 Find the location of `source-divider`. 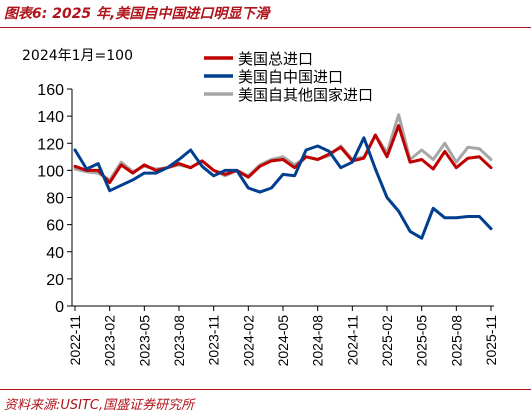

source-divider is located at coordinates (265, 389).